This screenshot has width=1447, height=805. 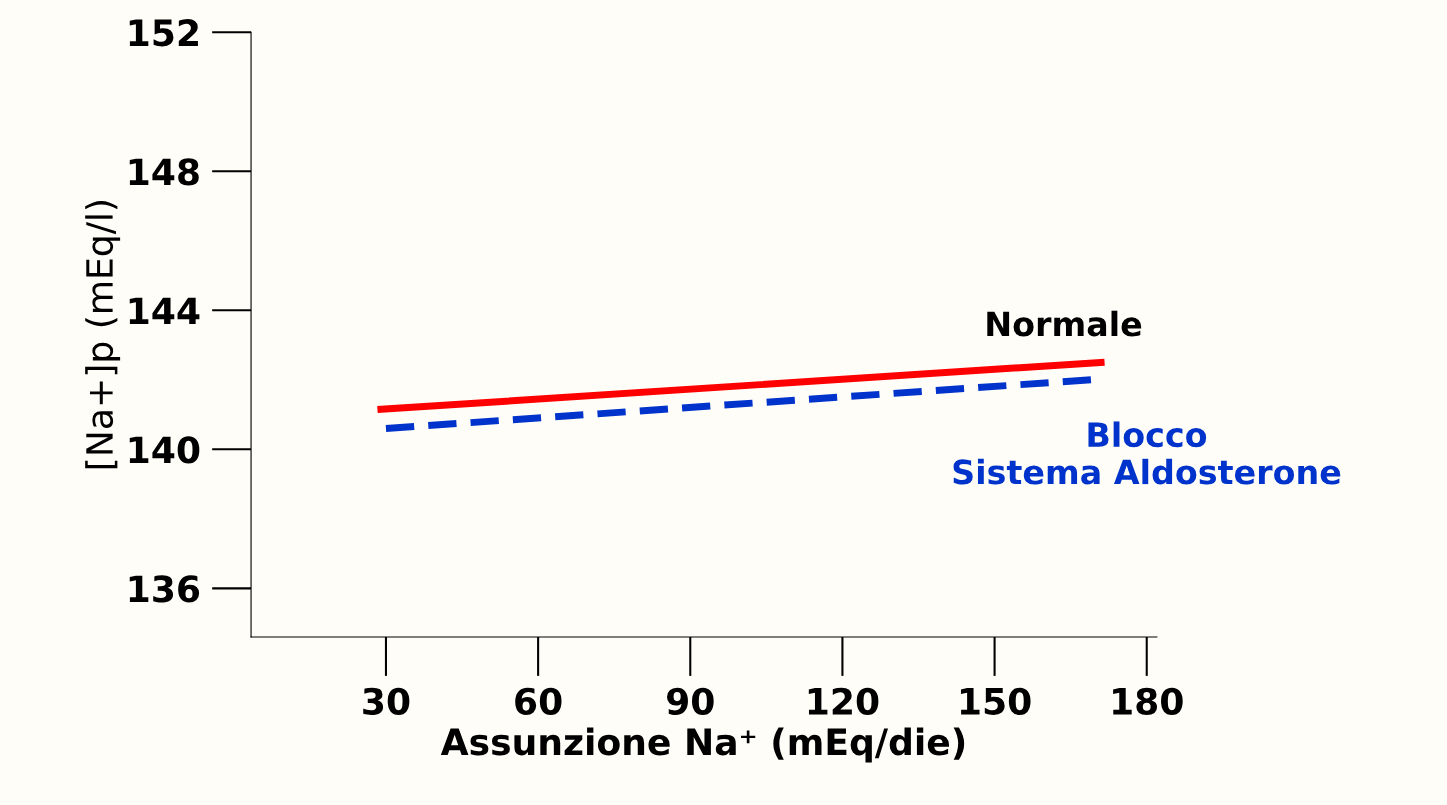 What do you see at coordinates (1147, 453) in the screenshot?
I see `series-label: Blocco Sistema Aldosterone` at bounding box center [1147, 453].